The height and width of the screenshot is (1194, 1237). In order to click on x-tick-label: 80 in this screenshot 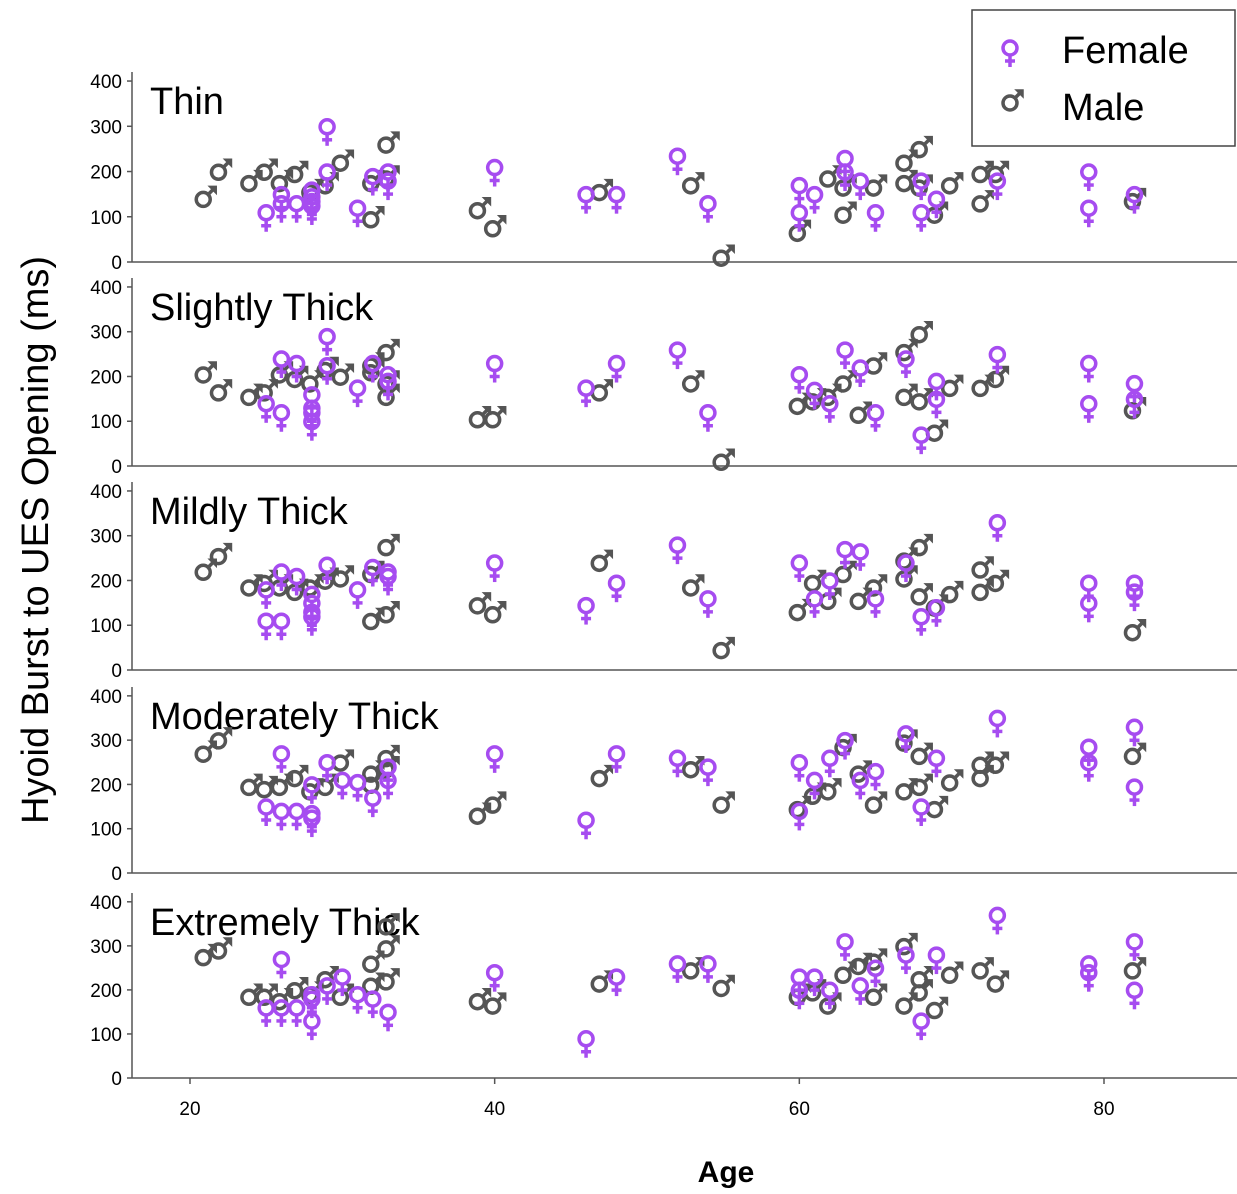, I will do `click(1103, 1109)`.